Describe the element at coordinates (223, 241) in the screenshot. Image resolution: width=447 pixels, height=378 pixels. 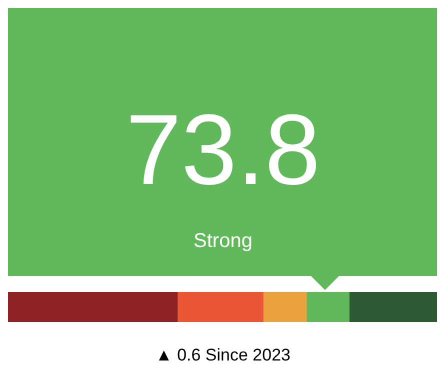
I see `chart-subtitle: Strong` at that location.